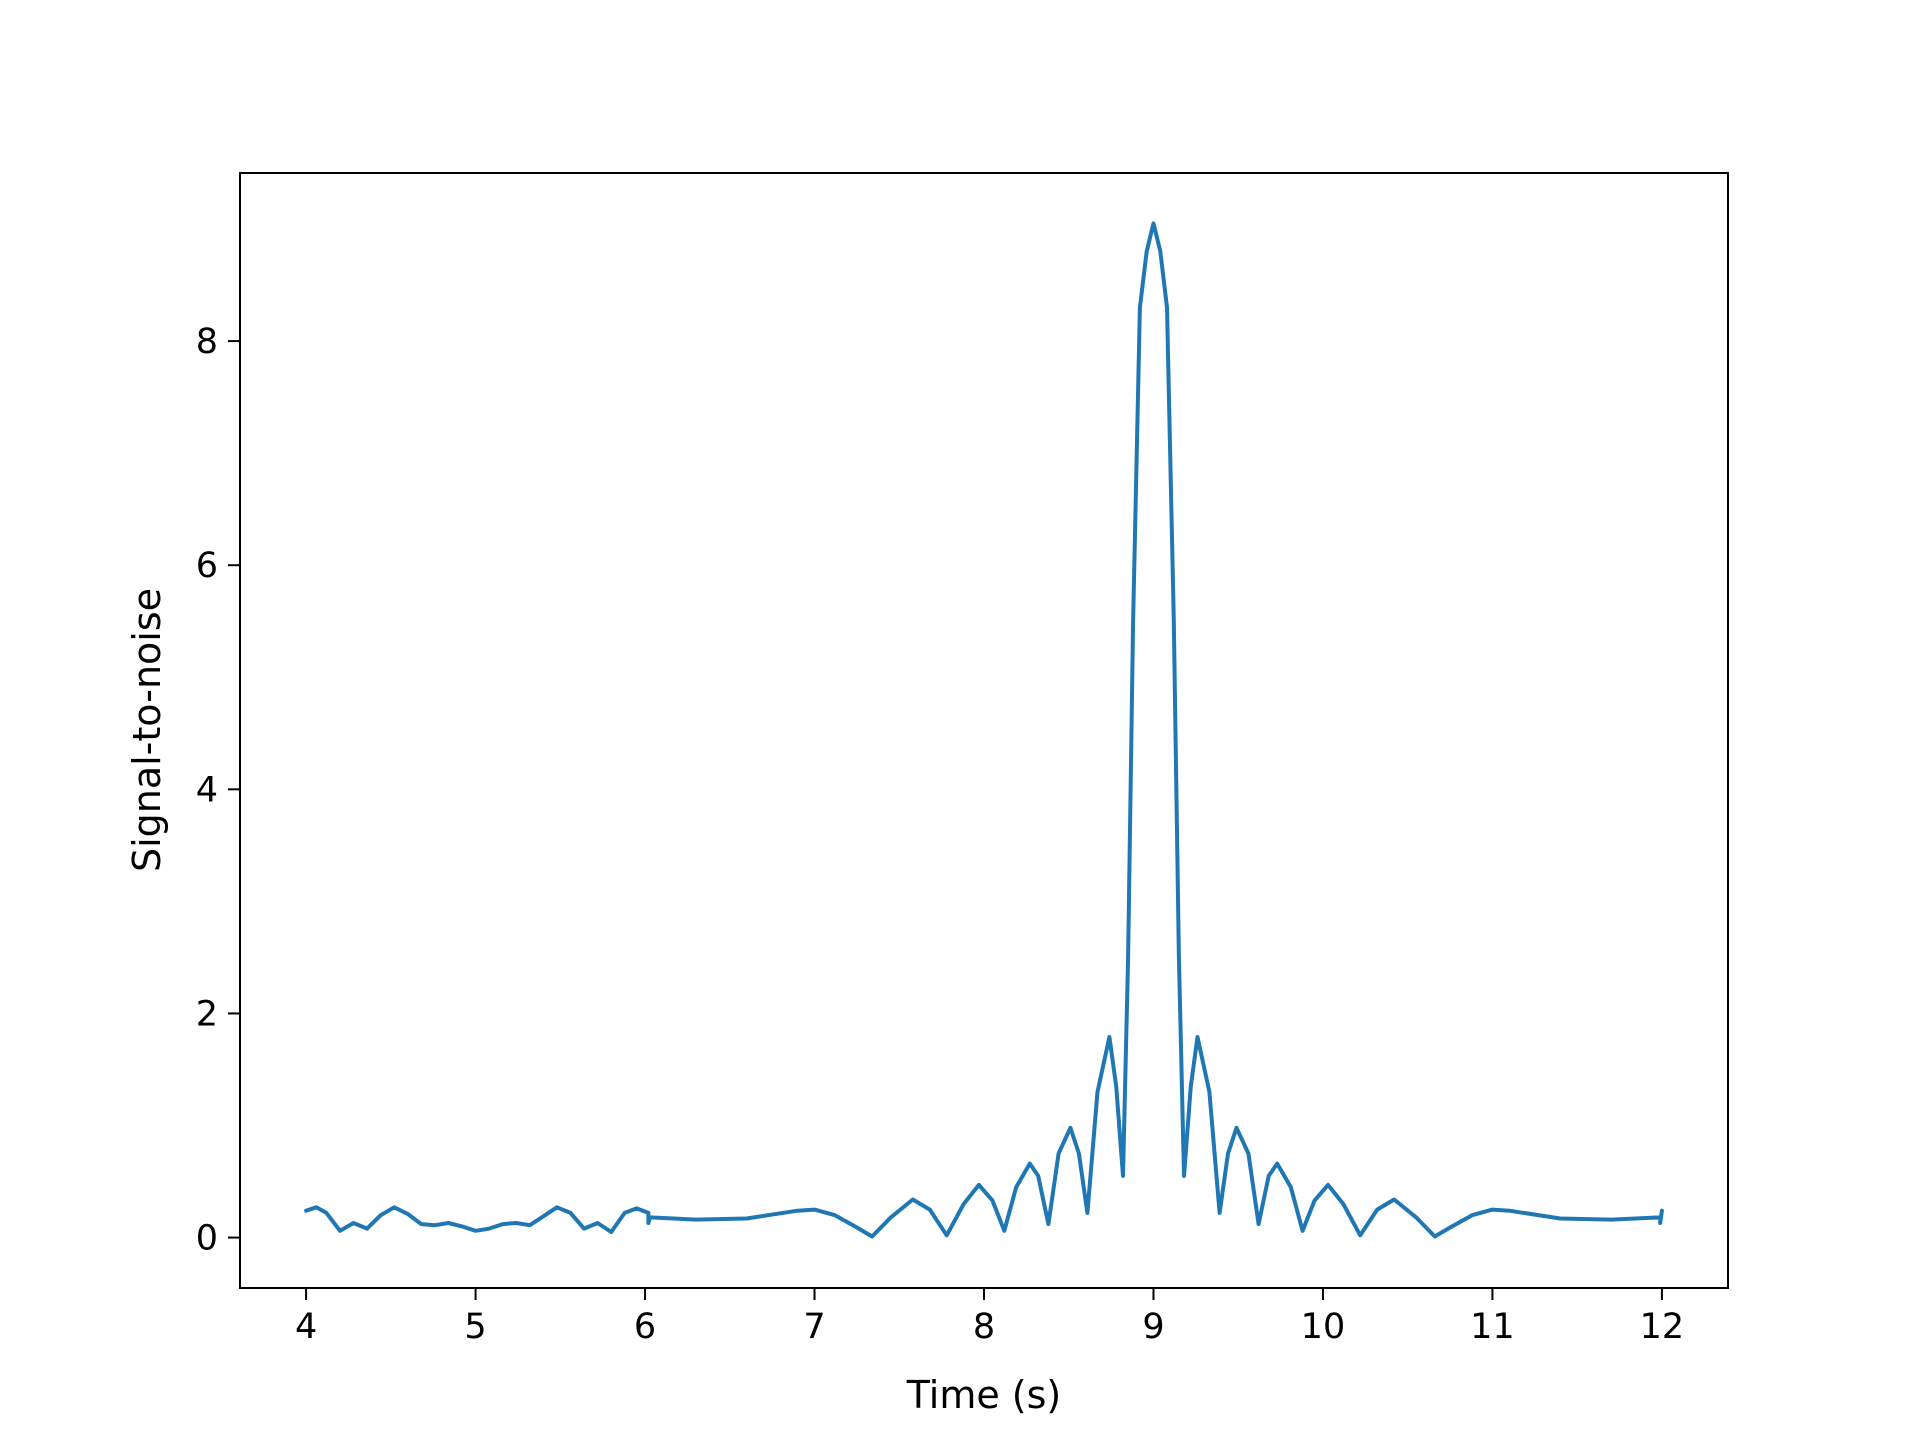 This screenshot has height=1440, width=1920. I want to click on y-tick-label: 0, so click(207, 1239).